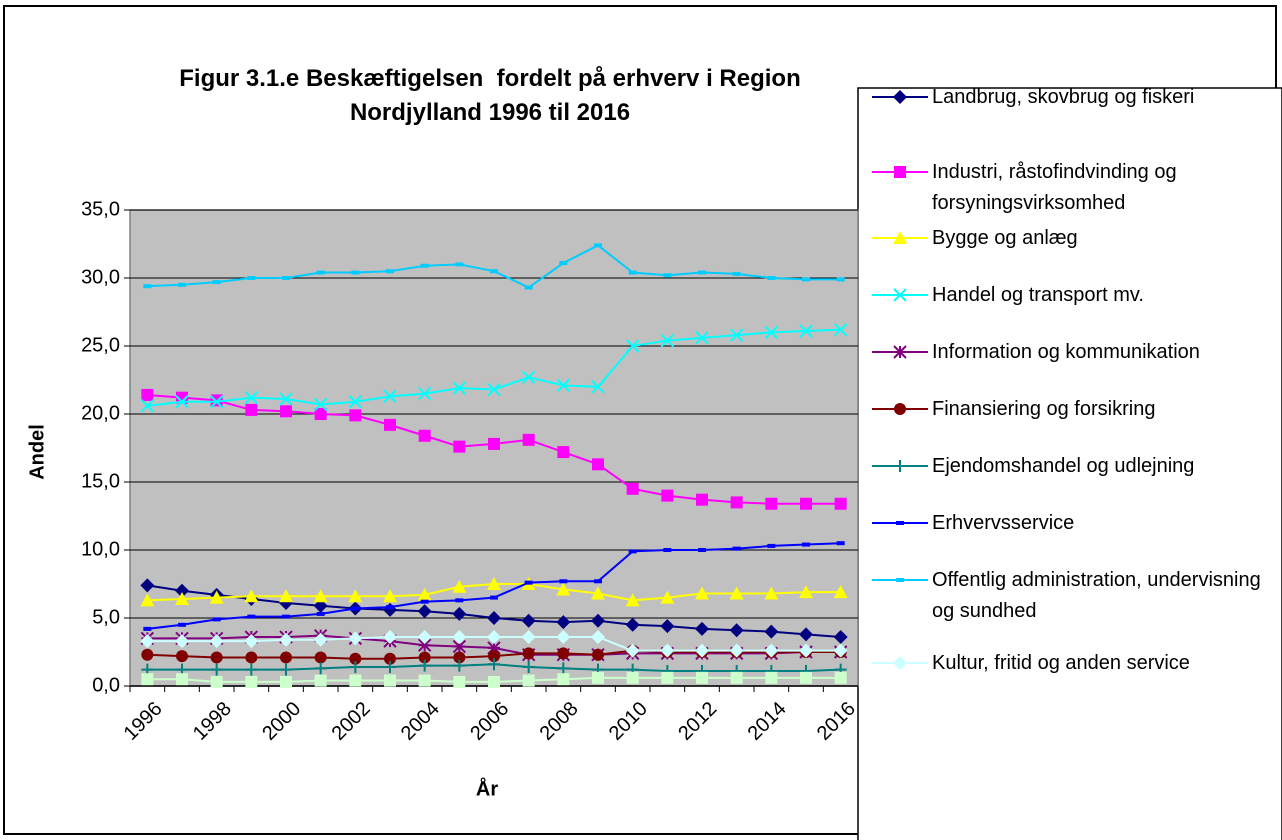  I want to click on y-tick-label: 15,0, so click(100, 481).